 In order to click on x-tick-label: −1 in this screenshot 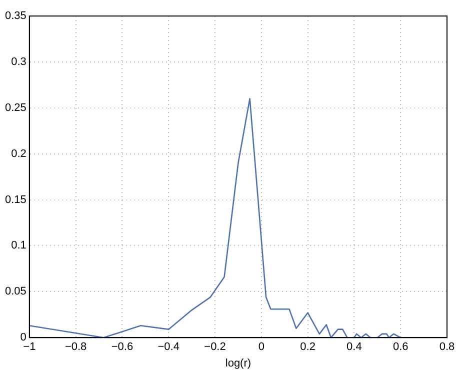, I will do `click(29, 347)`.